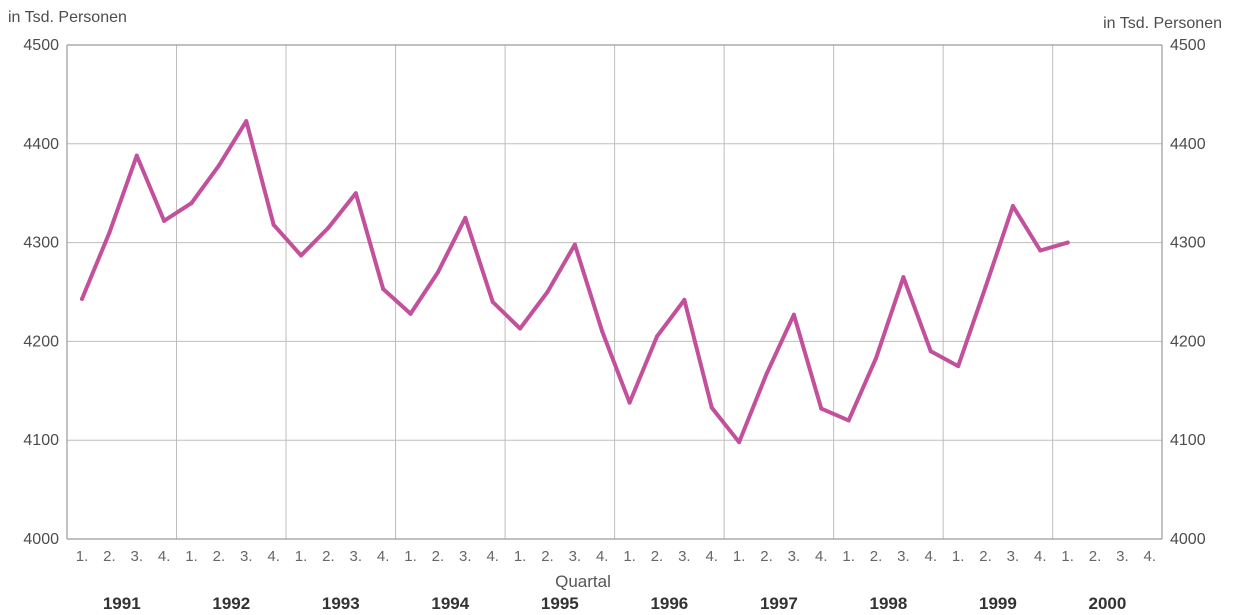 The height and width of the screenshot is (615, 1233). What do you see at coordinates (1122, 556) in the screenshot?
I see `quarter-label-39: 3.` at bounding box center [1122, 556].